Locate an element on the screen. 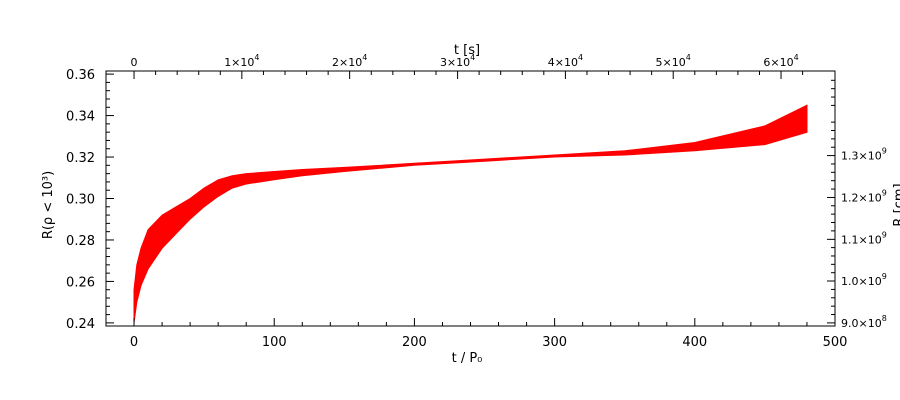 This screenshot has height=400, width=900. y-axis-left: 0.24 0.26 0.28 0.30 0.32 0.34 0.36 is located at coordinates (90, 200).